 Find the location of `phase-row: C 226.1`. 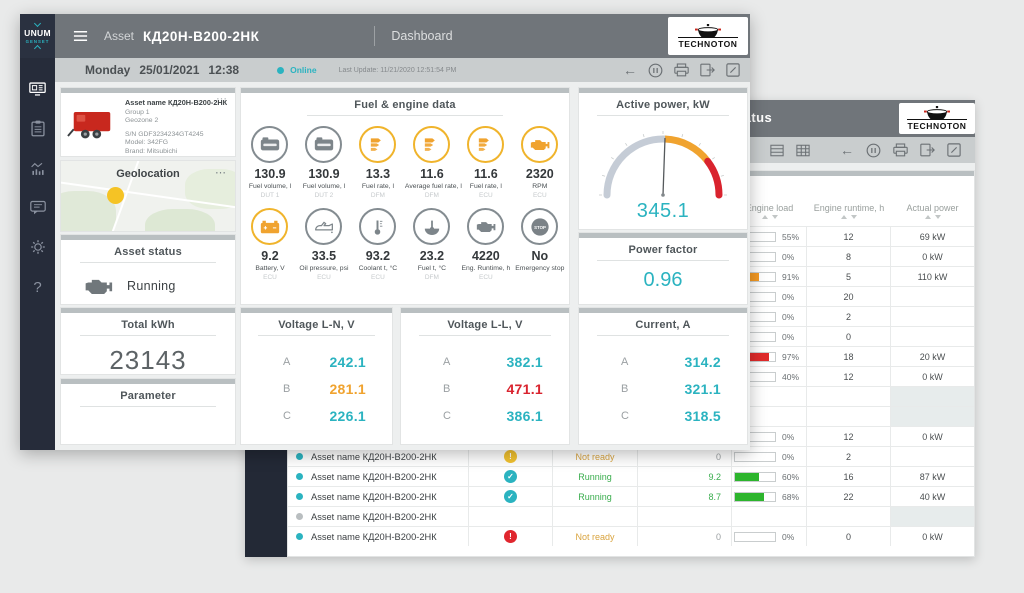

phase-row: C 226.1 is located at coordinates (324, 415).